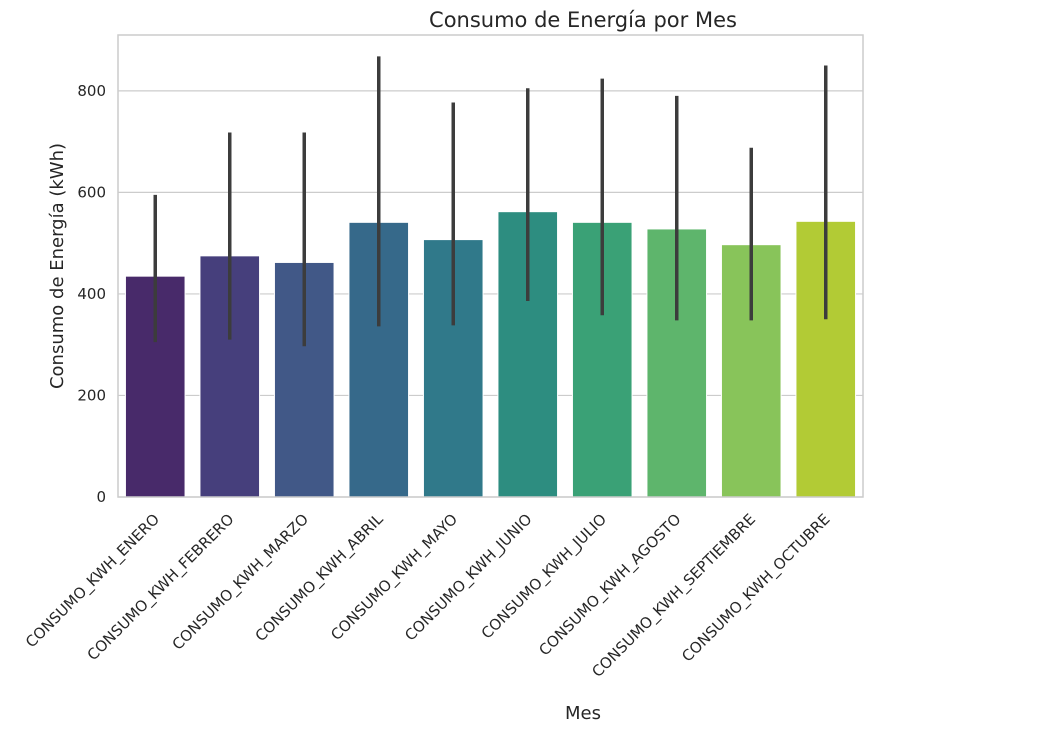 Image resolution: width=1058 pixels, height=736 pixels. I want to click on y-tick-label: 0, so click(101, 497).